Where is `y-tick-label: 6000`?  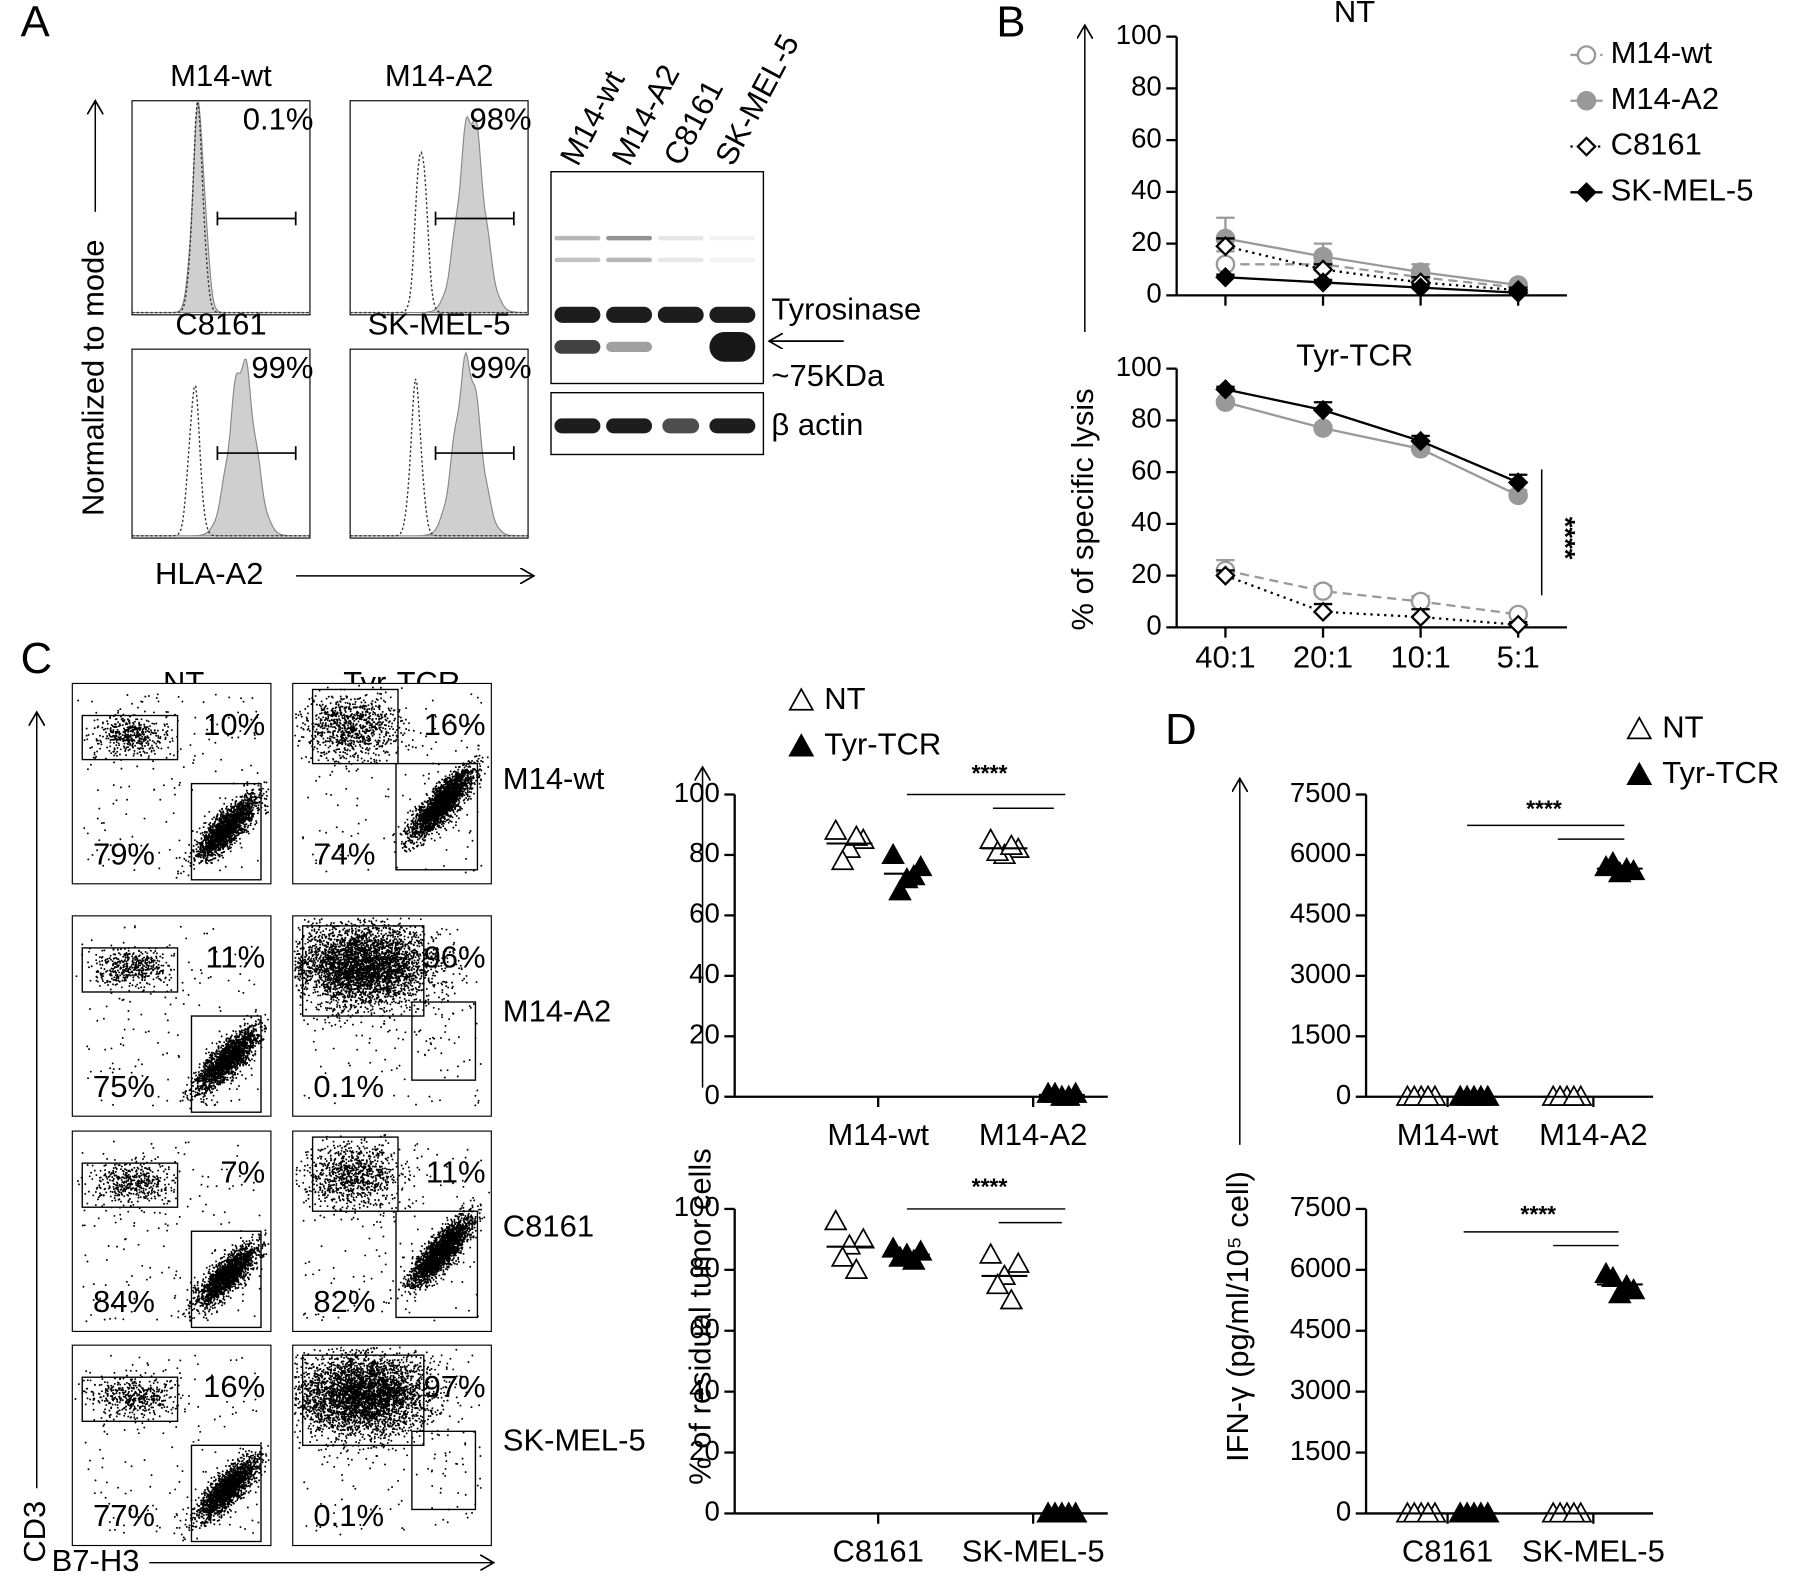
y-tick-label: 6000 is located at coordinates (1320, 852).